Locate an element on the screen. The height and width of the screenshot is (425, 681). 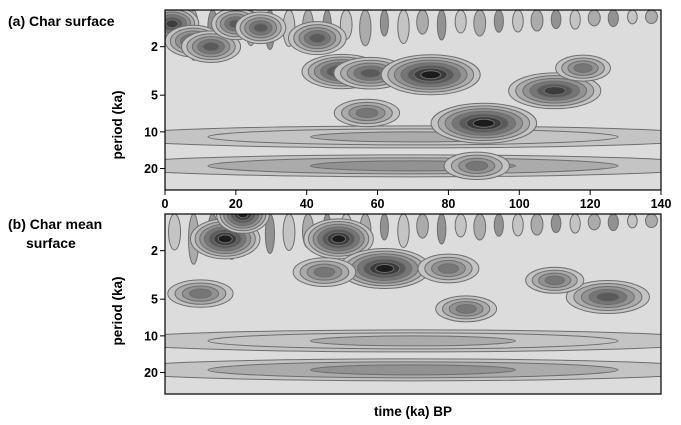
panel-b-y-ticks: 2 5 10 20 is located at coordinates (154, 312).